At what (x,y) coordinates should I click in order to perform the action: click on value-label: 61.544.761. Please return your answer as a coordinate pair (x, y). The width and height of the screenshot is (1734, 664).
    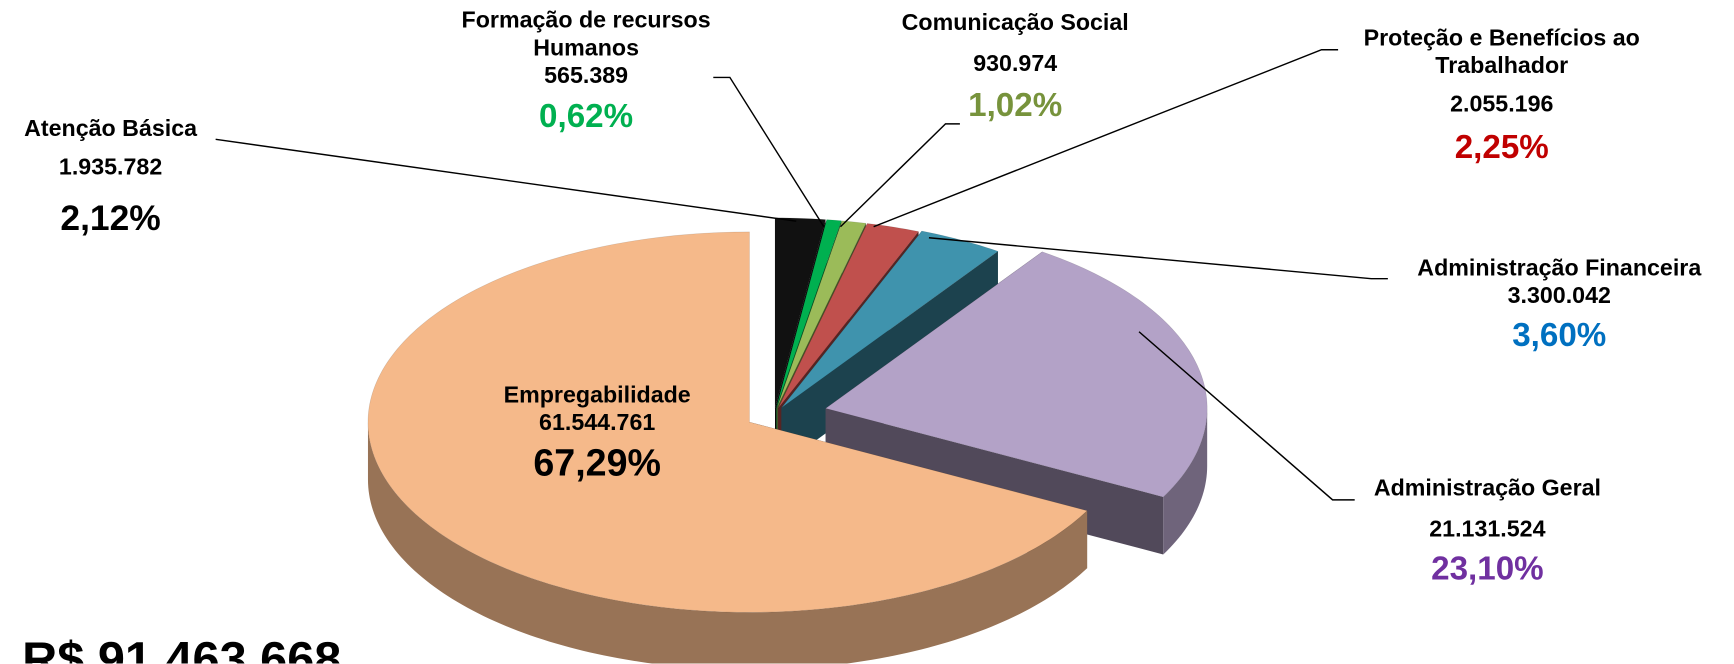
    Looking at the image, I should click on (597, 423).